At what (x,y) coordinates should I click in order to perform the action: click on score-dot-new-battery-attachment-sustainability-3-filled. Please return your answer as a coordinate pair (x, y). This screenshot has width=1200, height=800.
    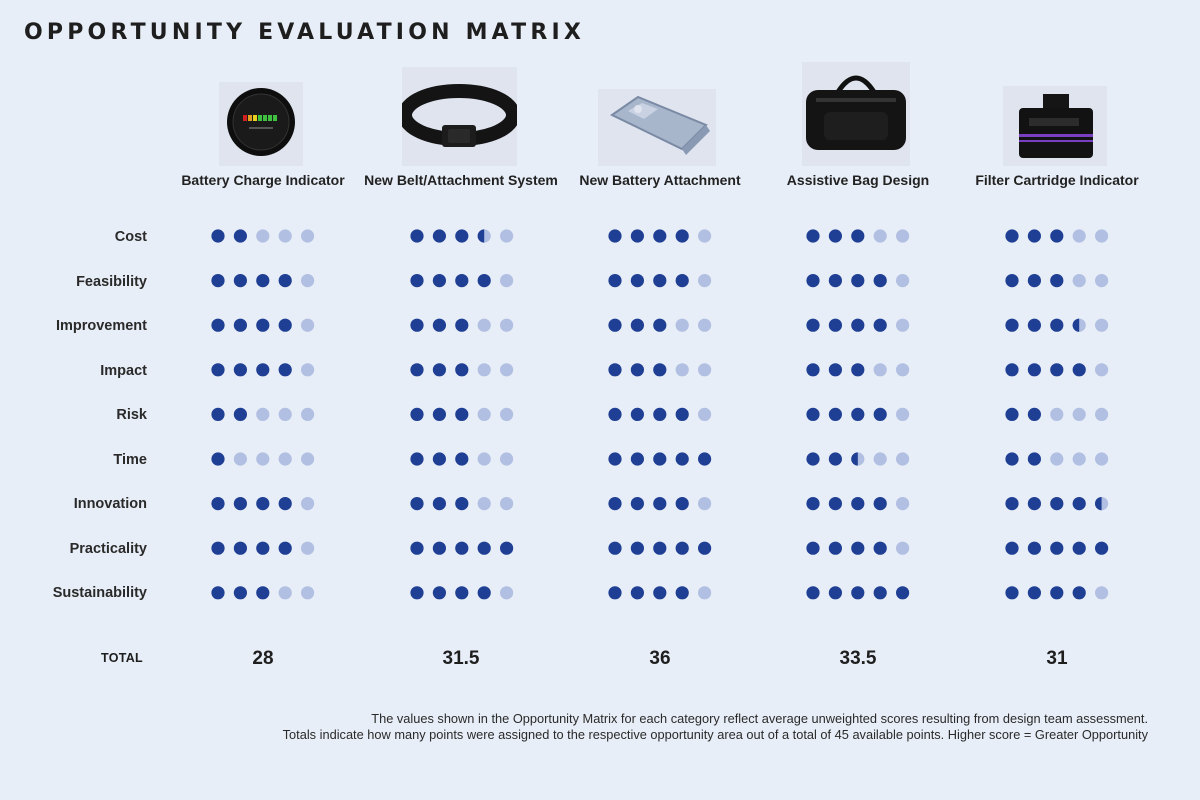
    Looking at the image, I should click on (660, 593).